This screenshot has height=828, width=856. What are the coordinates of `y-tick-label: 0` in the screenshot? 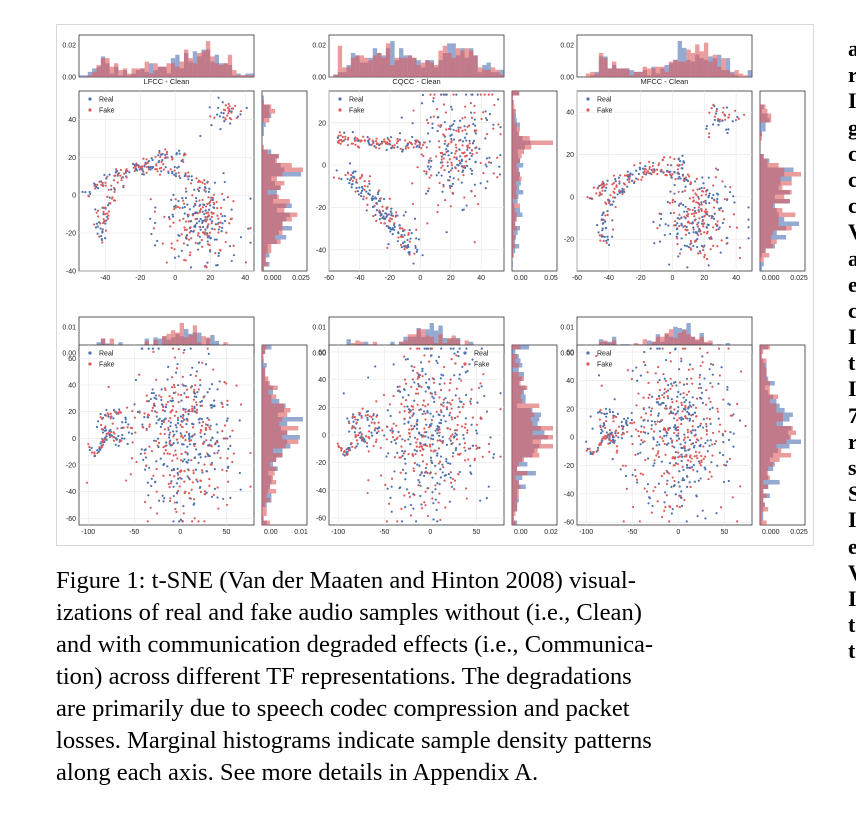 It's located at (324, 436).